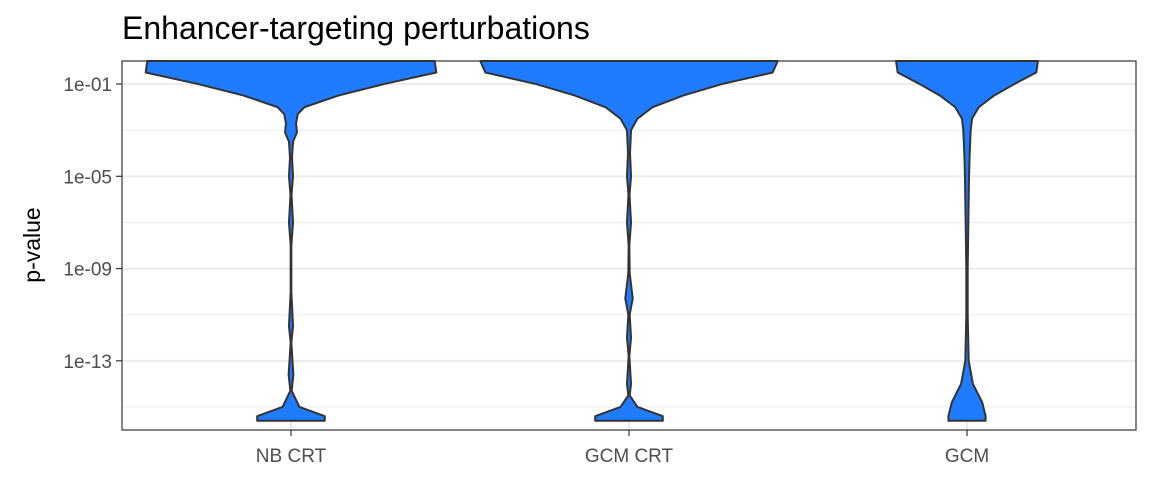  I want to click on y-tick-label: 1e-13, so click(87, 362).